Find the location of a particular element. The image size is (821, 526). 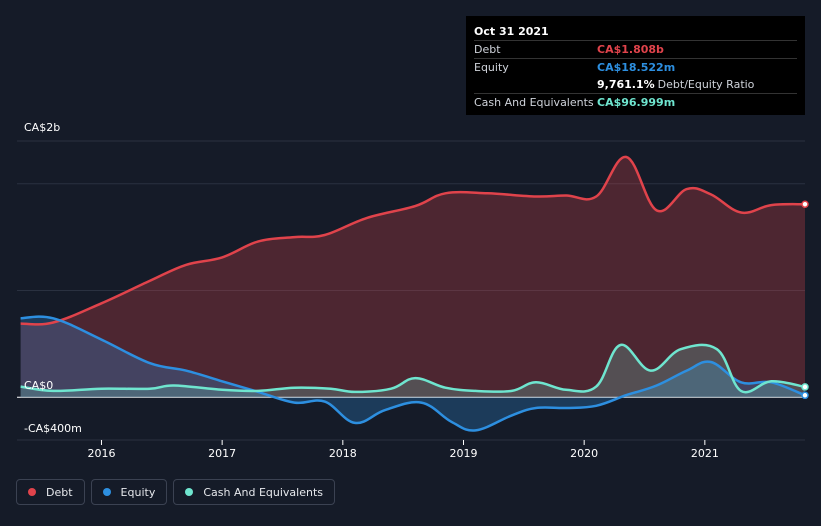

legend-dot-equity is located at coordinates (106, 492).